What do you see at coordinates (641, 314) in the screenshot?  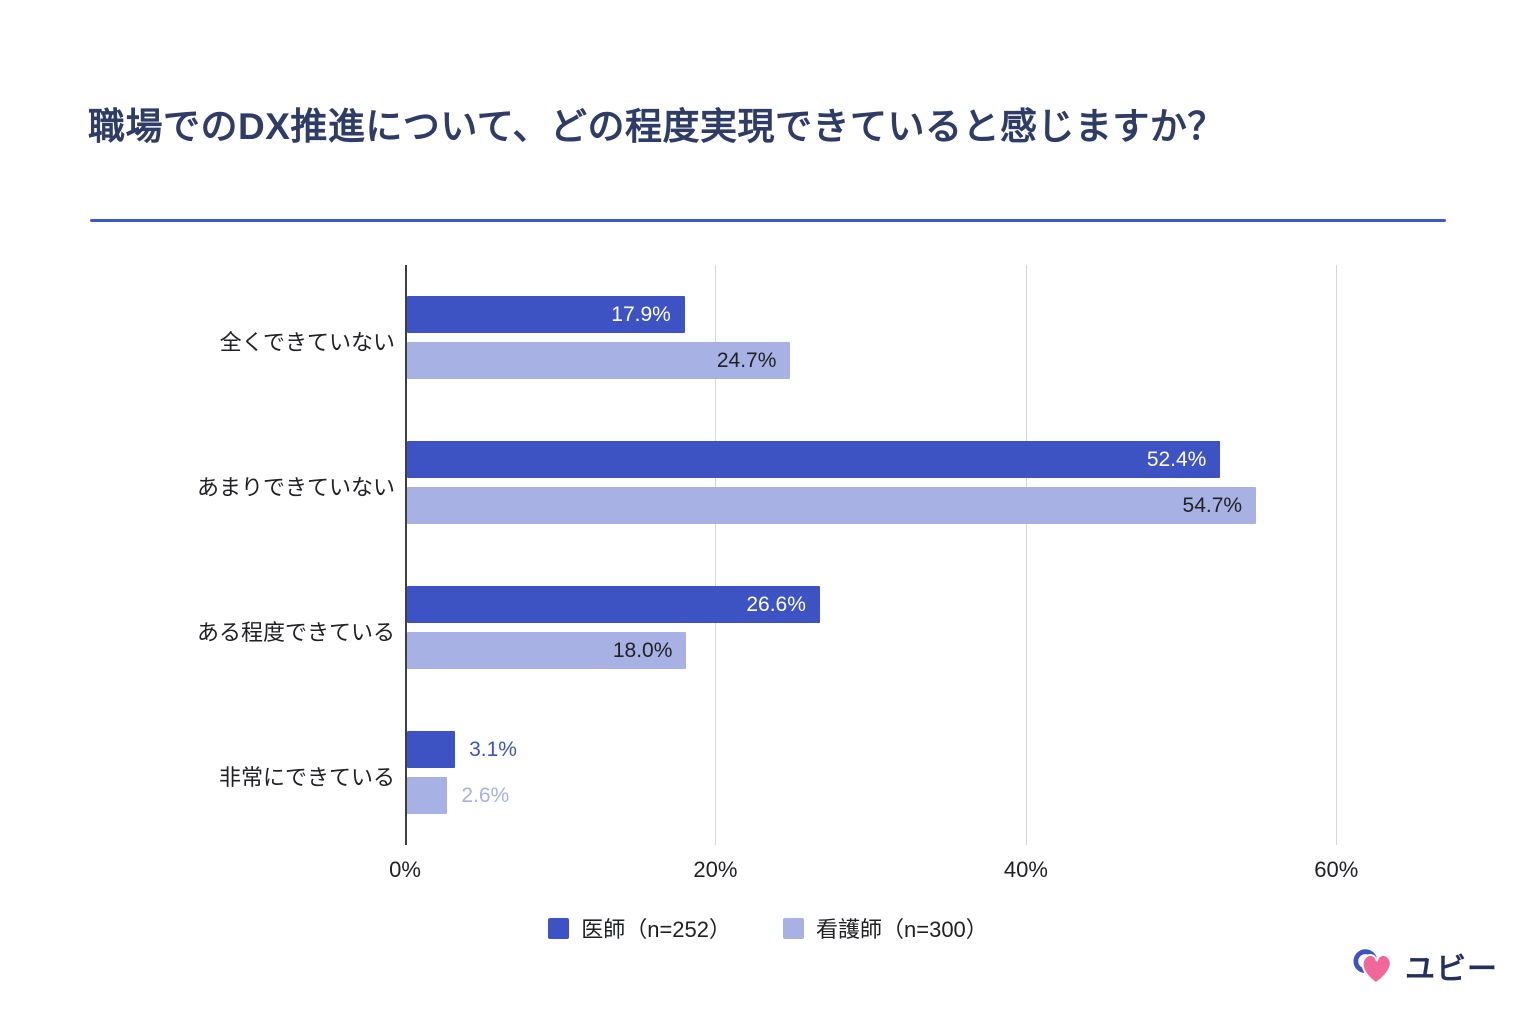 I see `bar-value-label: 17.9%` at bounding box center [641, 314].